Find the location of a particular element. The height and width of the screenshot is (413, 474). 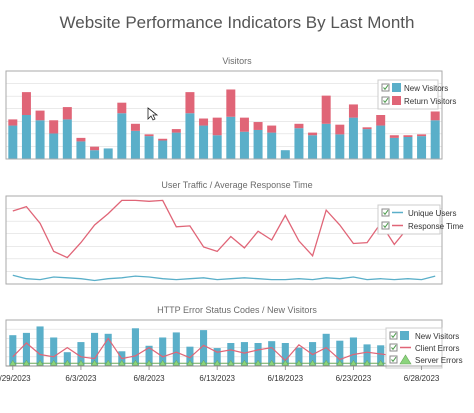

legend-label: Client Errors is located at coordinates (437, 348).